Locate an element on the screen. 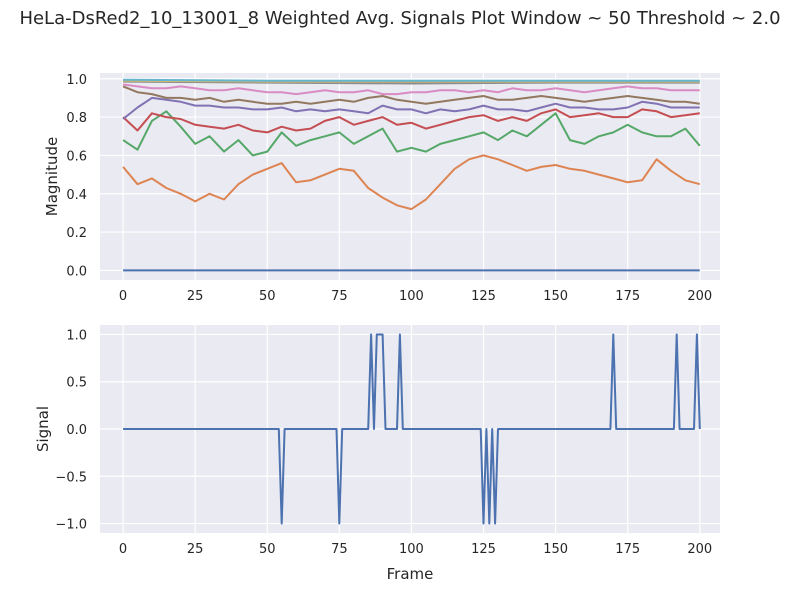 The height and width of the screenshot is (600, 800). signal-xtick-label: 100 is located at coordinates (411, 549).